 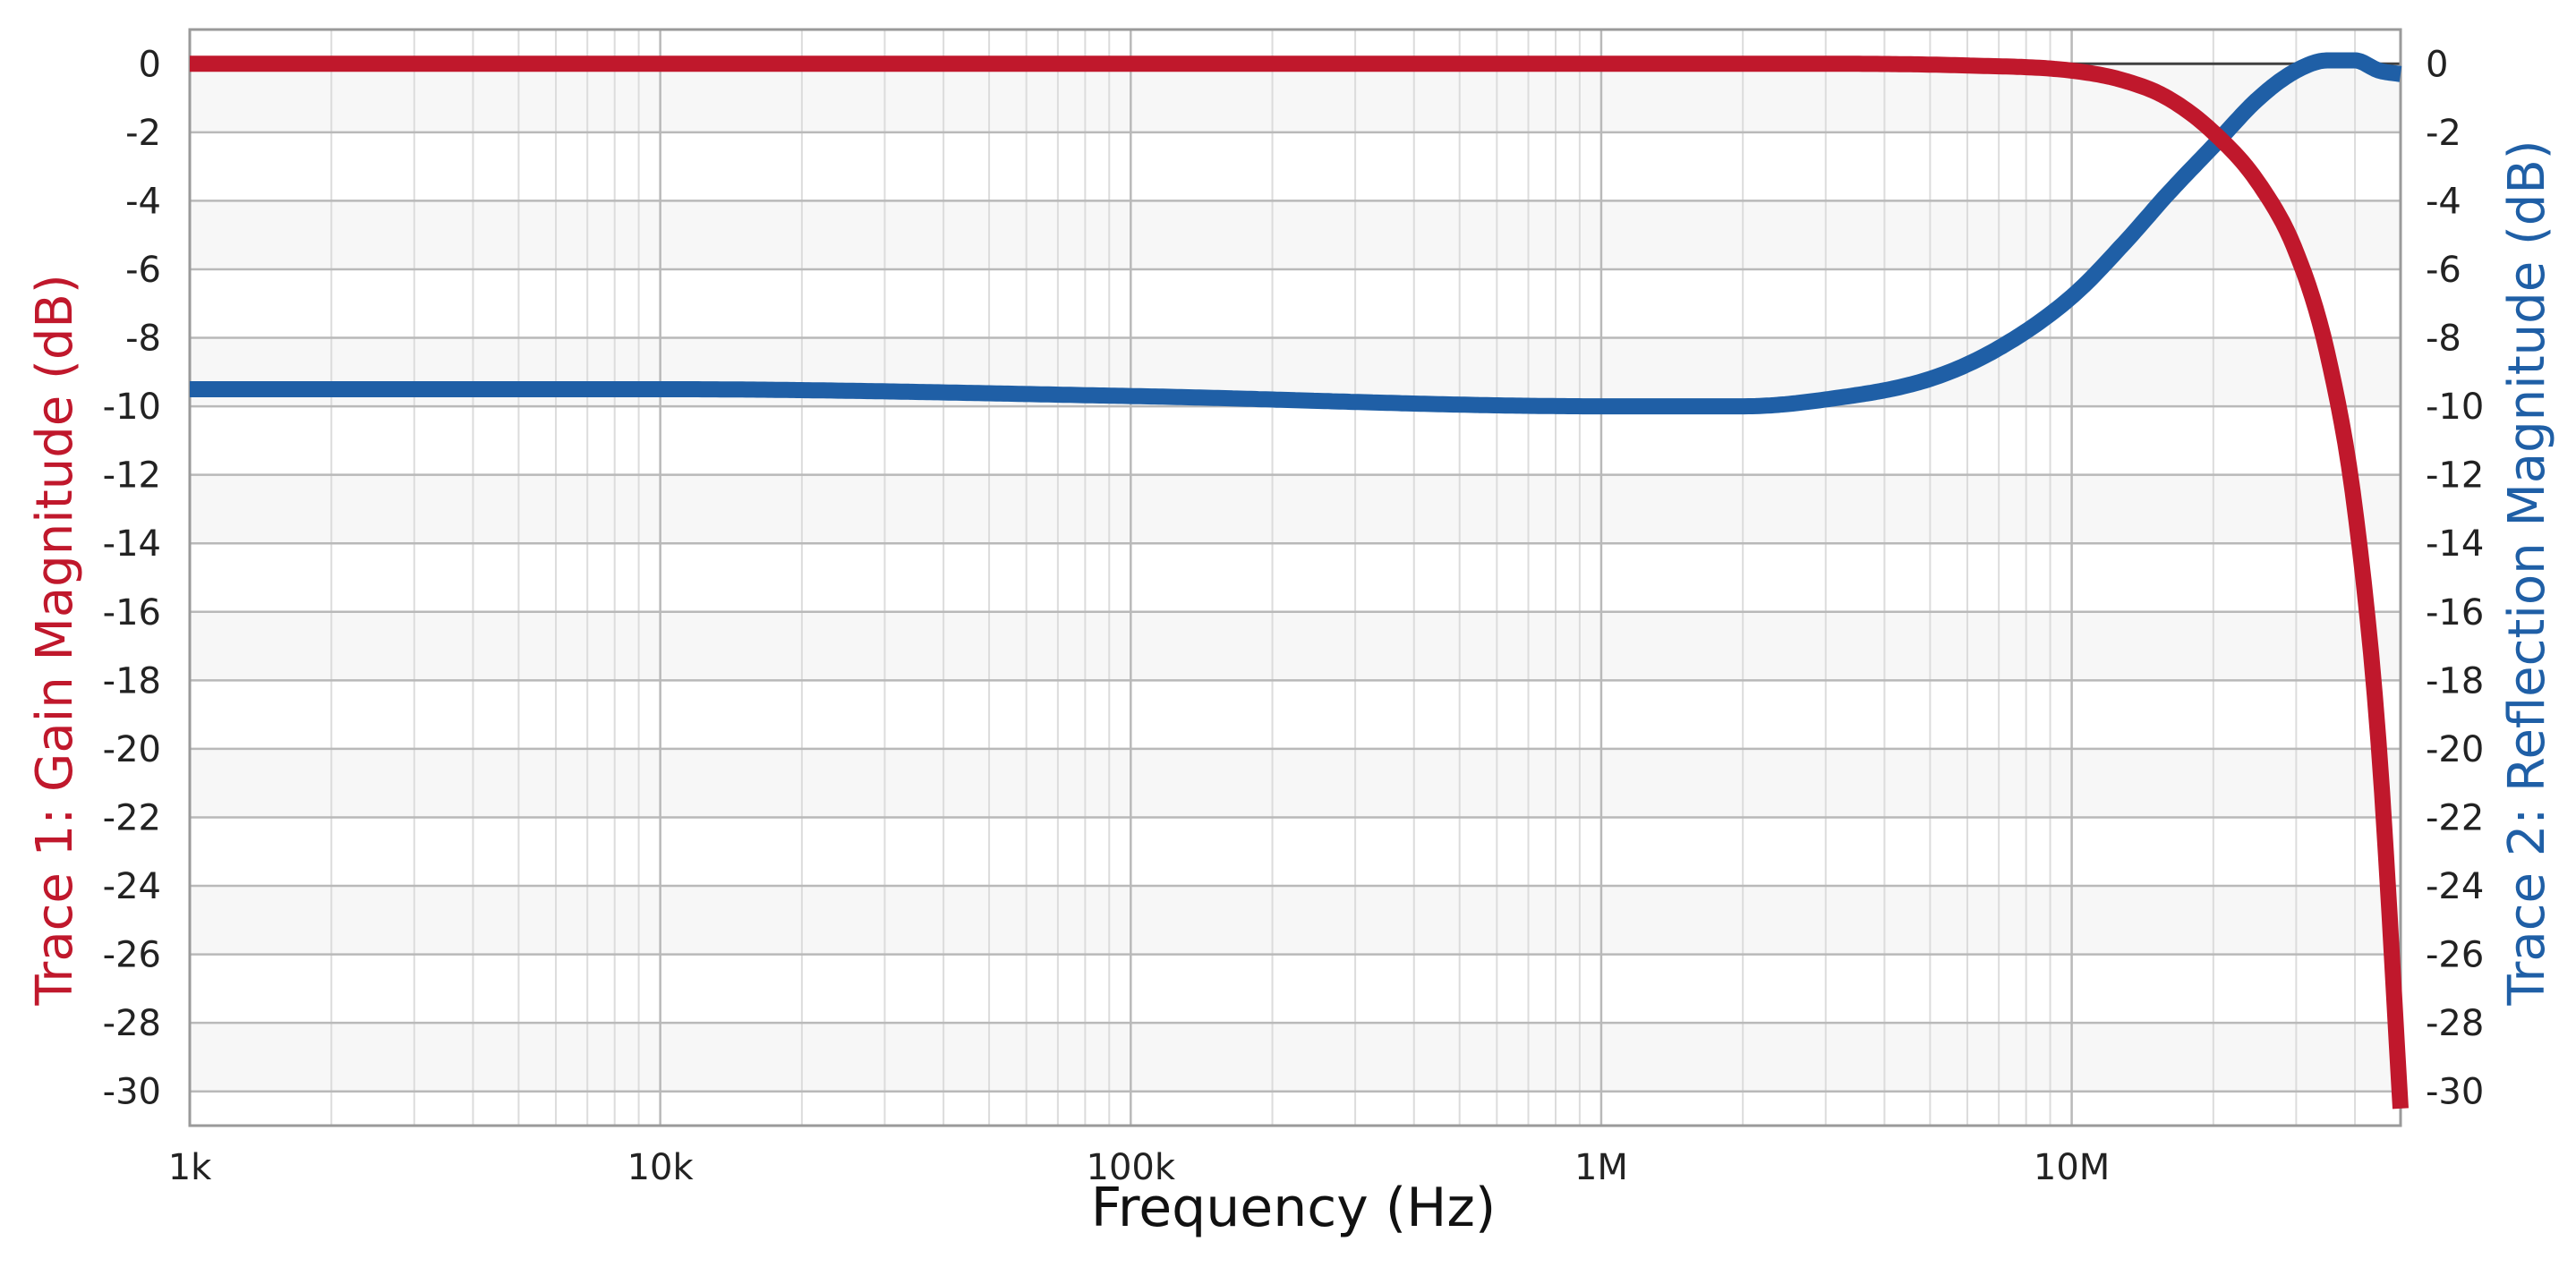 I want to click on x-axis-title: Frequency (Hz), so click(x=1293, y=1208).